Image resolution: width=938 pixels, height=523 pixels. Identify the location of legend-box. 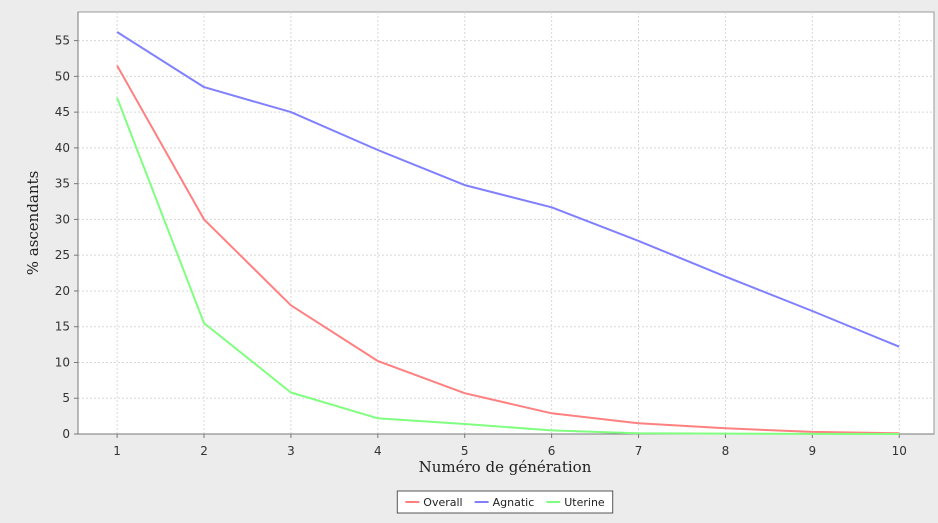
(505, 502).